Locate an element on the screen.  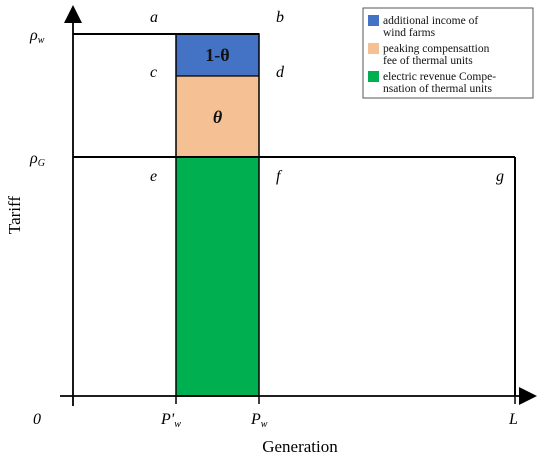
origin-label: 0 is located at coordinates (37, 419).